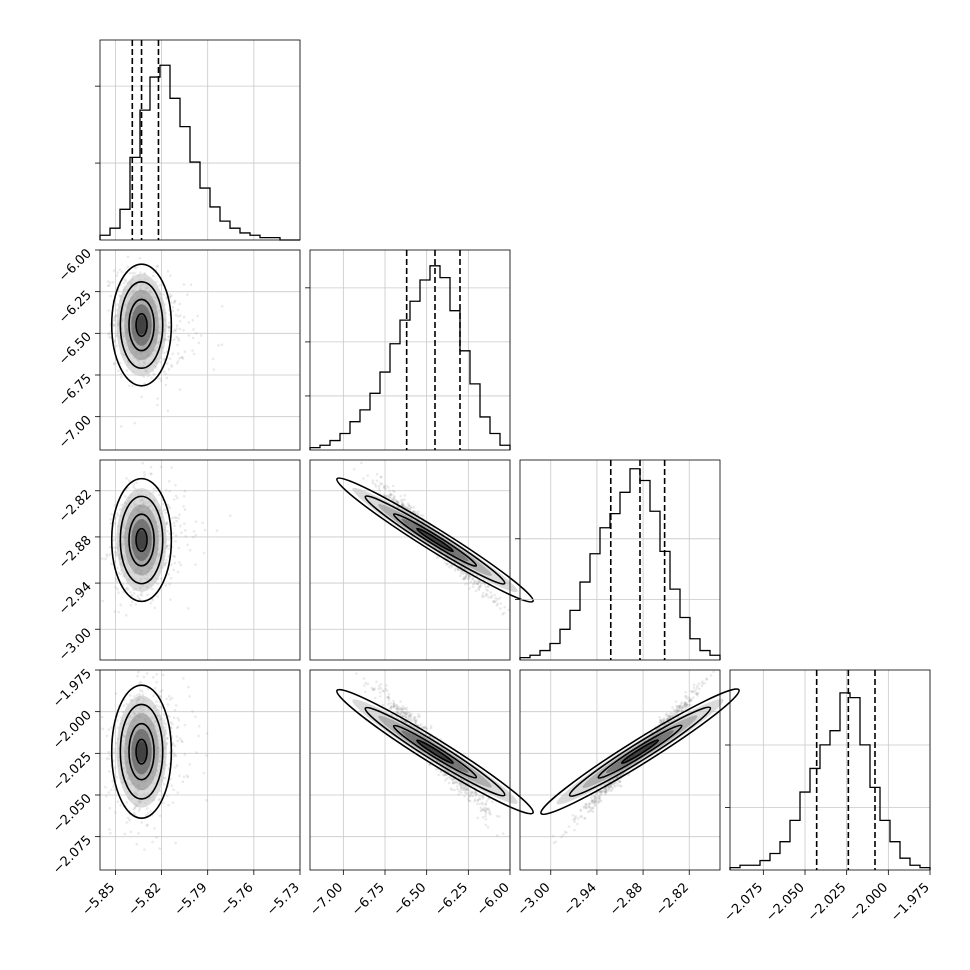 The height and width of the screenshot is (970, 970). What do you see at coordinates (283, 899) in the screenshot?
I see `x-tick-label: −5.73` at bounding box center [283, 899].